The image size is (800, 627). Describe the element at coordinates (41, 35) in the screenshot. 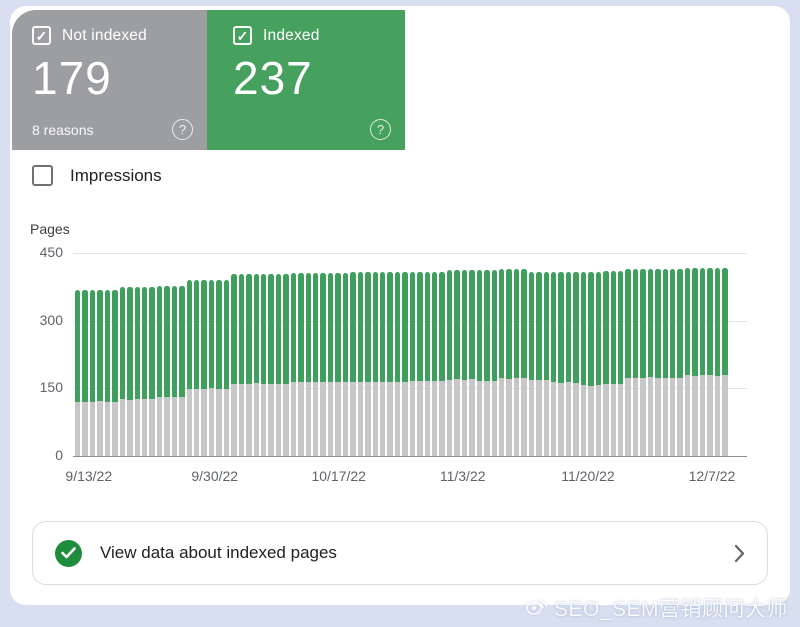

I see `not-indexed-checkbox: ✓` at that location.